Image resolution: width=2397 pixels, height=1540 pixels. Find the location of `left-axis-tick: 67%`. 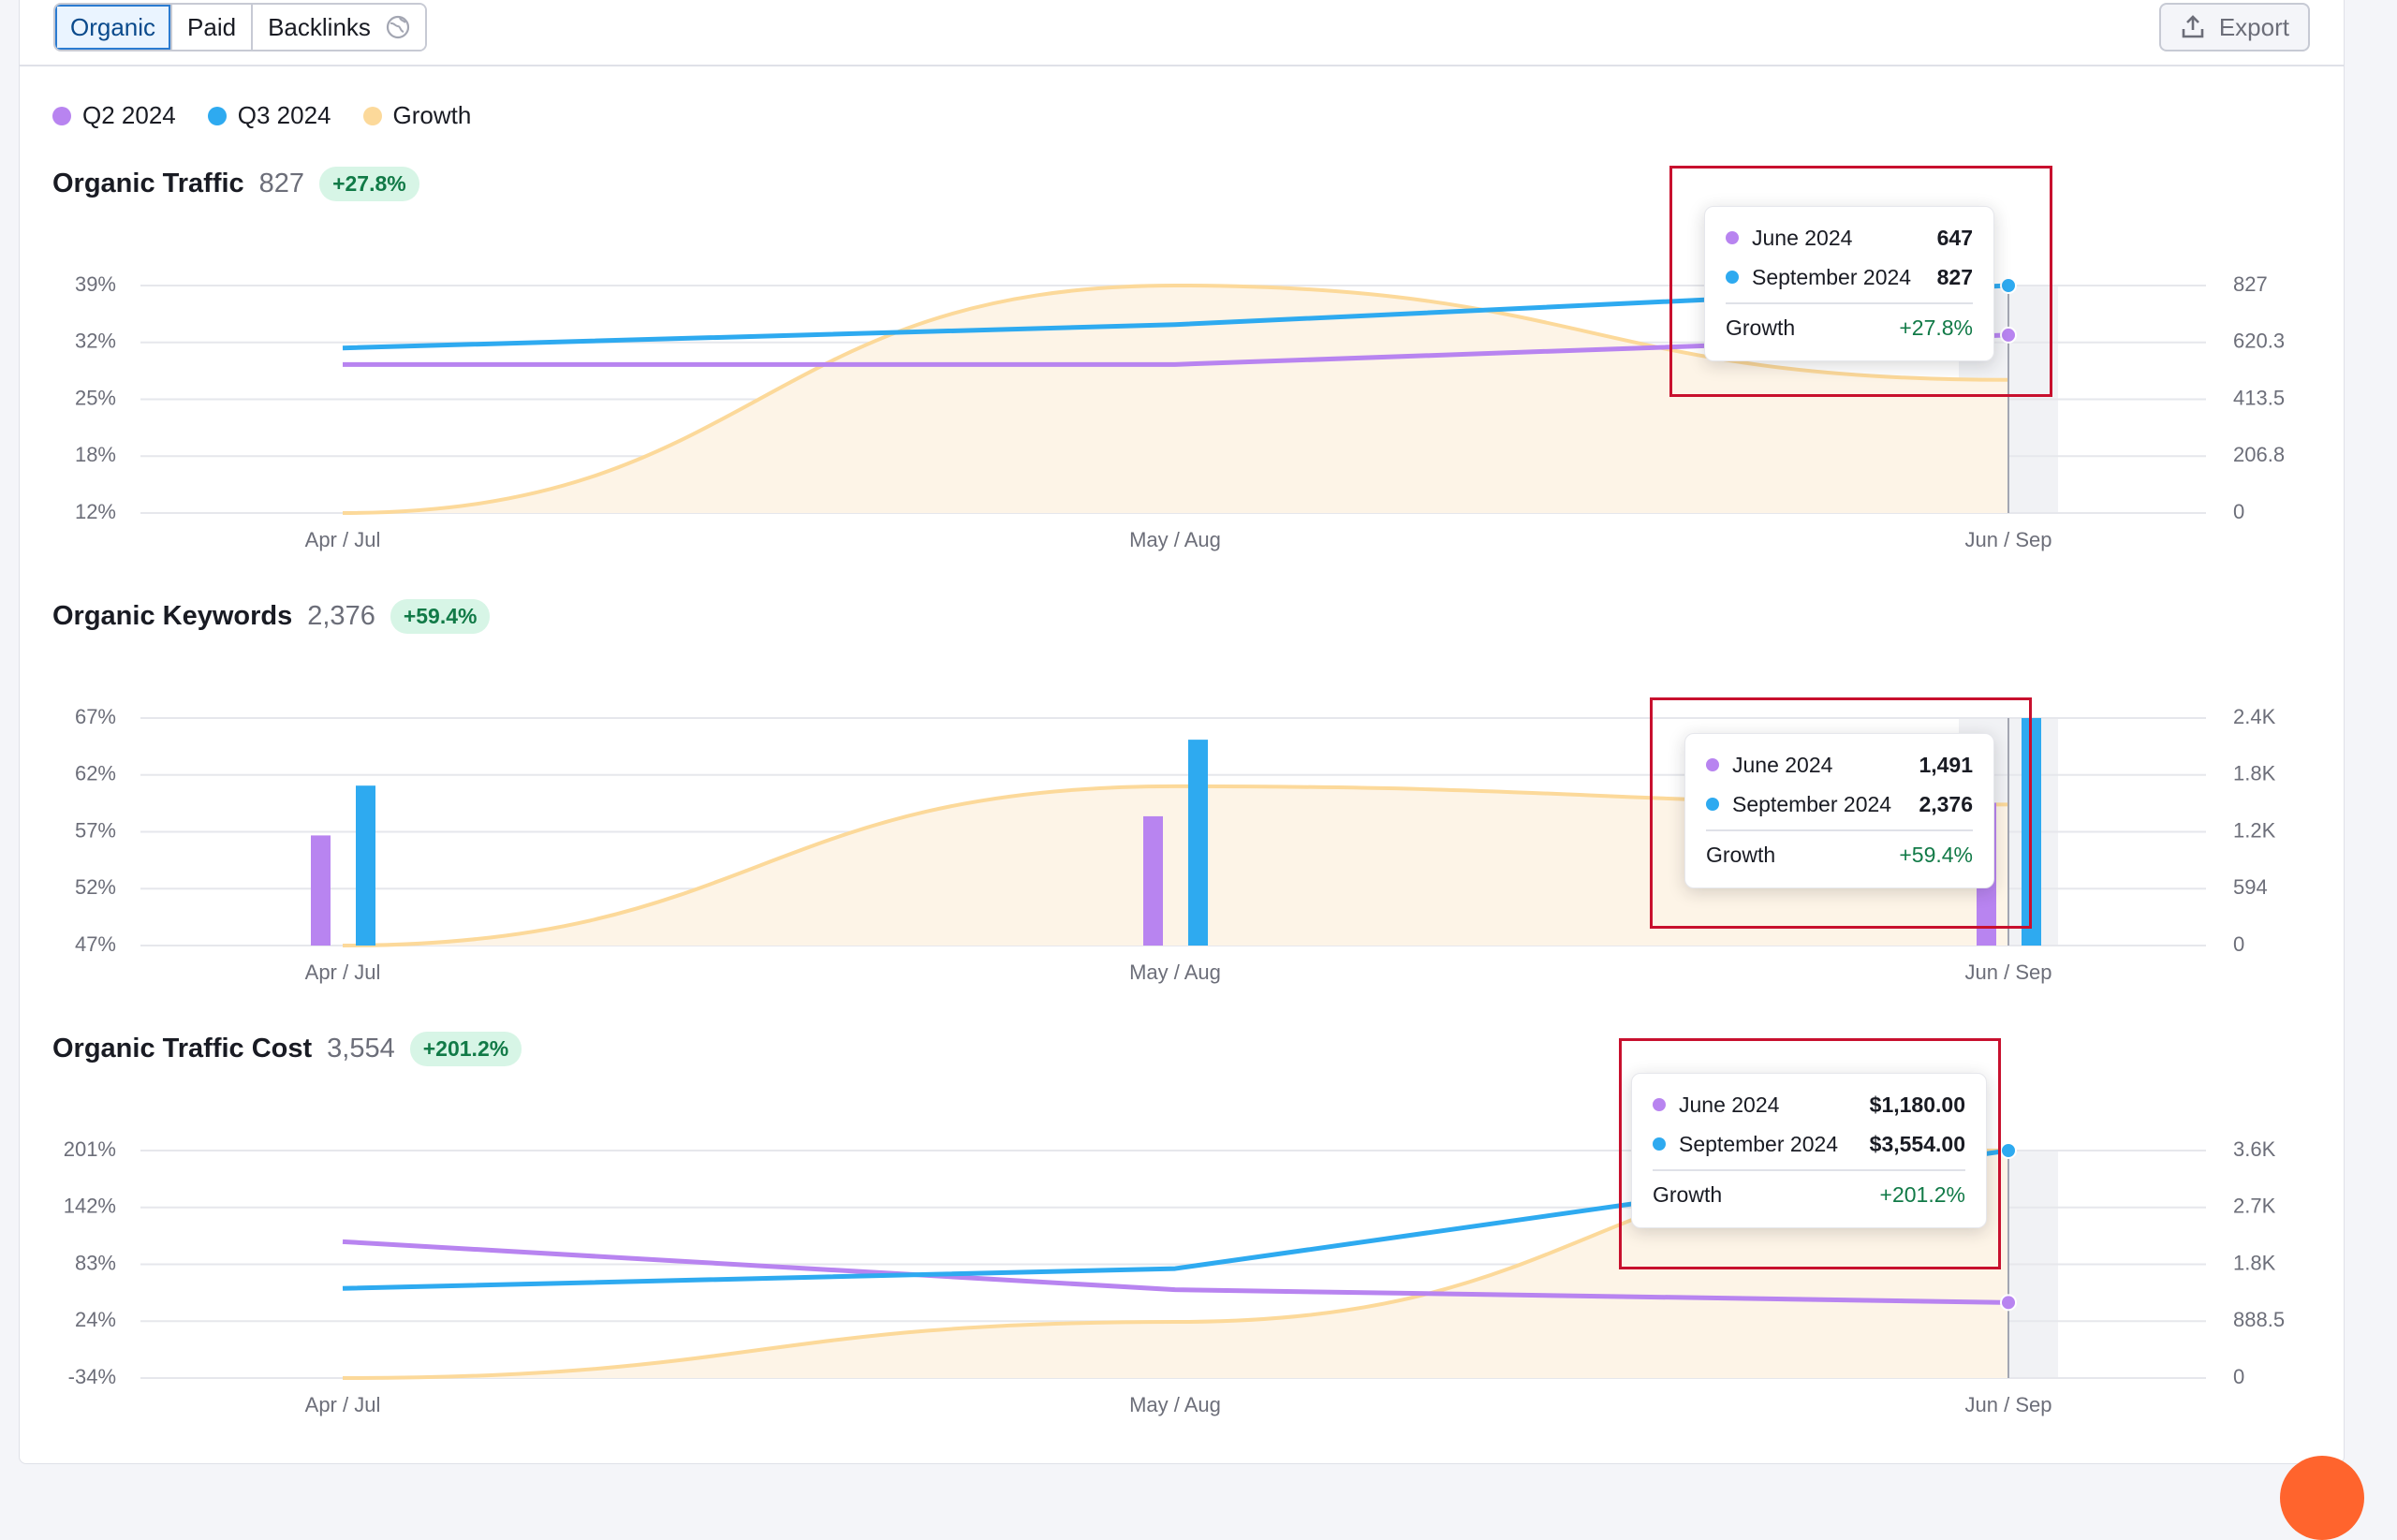

left-axis-tick: 67% is located at coordinates (95, 716).